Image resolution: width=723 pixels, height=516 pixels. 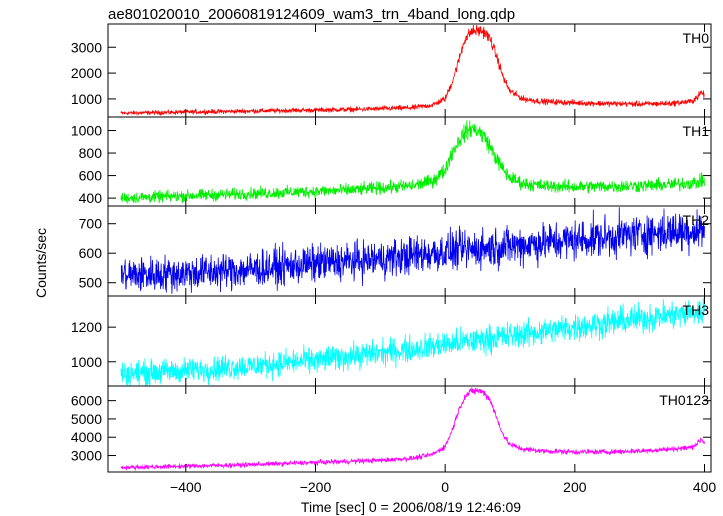 What do you see at coordinates (696, 131) in the screenshot?
I see `panel-label: TH1` at bounding box center [696, 131].